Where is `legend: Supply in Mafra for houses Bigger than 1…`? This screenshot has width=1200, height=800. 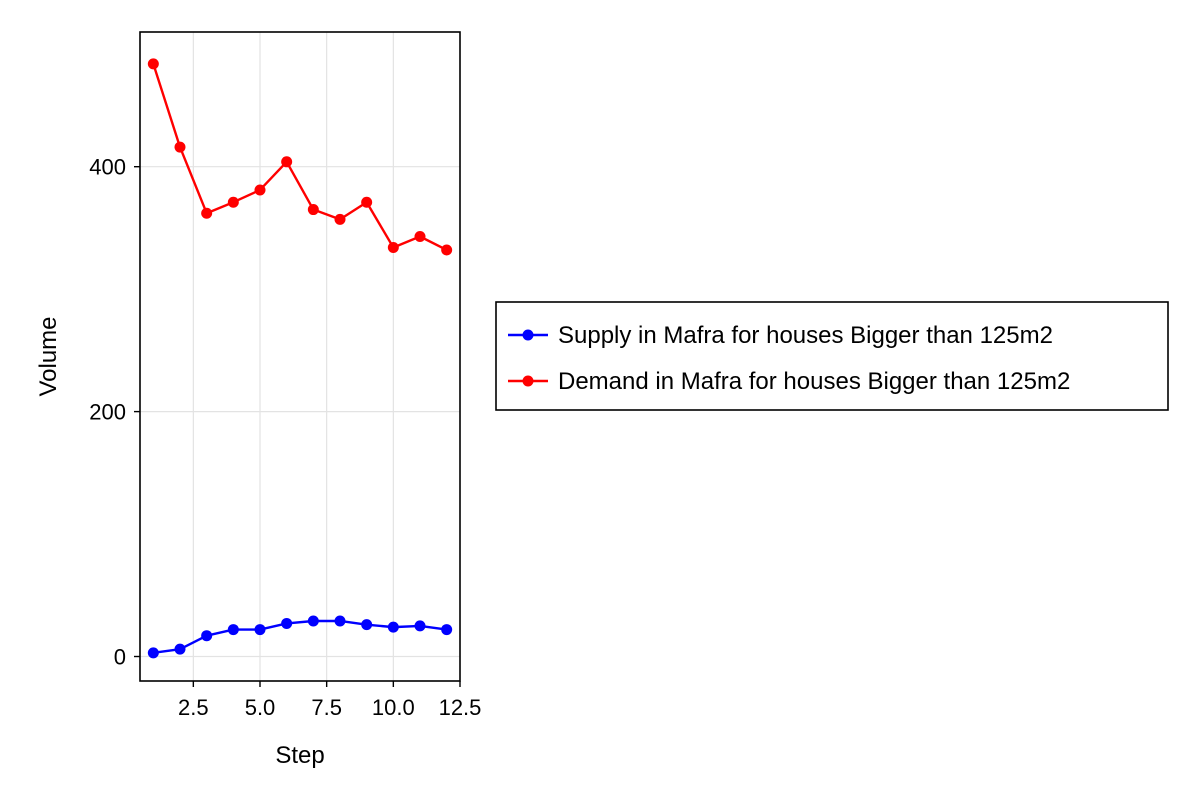 legend: Supply in Mafra for houses Bigger than 1… is located at coordinates (832, 356).